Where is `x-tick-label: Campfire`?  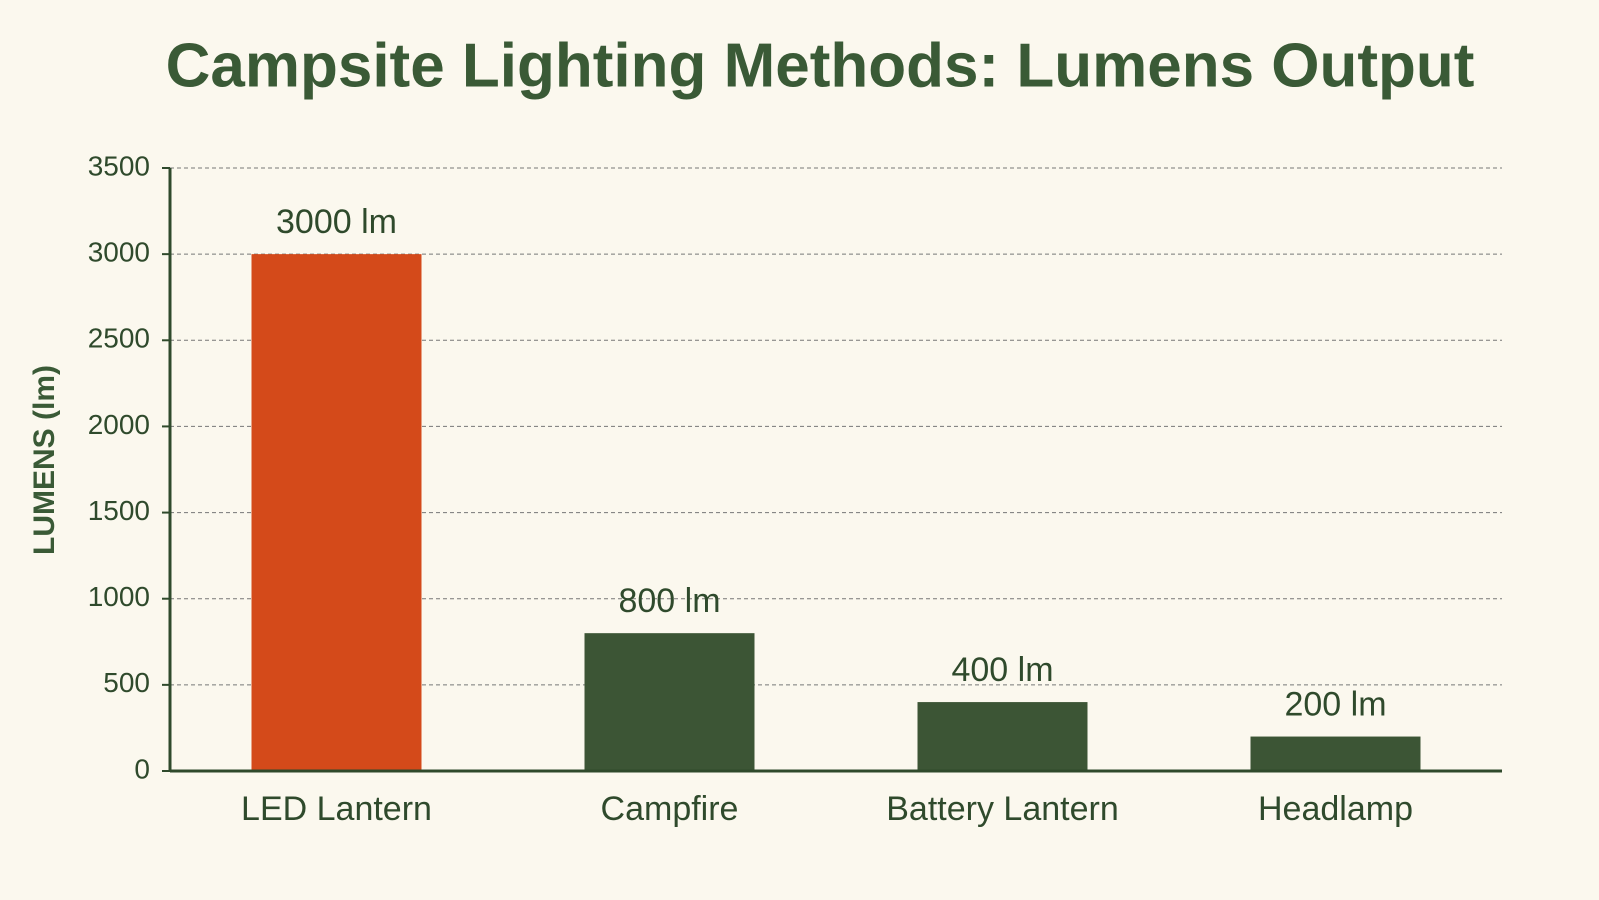
x-tick-label: Campfire is located at coordinates (670, 809).